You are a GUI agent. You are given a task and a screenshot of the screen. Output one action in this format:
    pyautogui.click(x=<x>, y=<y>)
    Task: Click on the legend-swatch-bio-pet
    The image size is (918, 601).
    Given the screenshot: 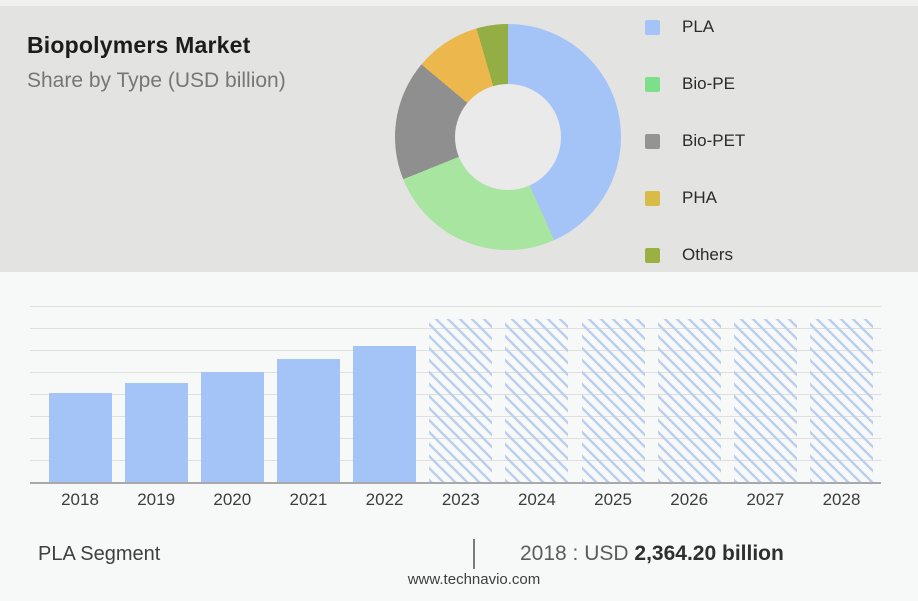 What is the action you would take?
    pyautogui.click(x=652, y=141)
    